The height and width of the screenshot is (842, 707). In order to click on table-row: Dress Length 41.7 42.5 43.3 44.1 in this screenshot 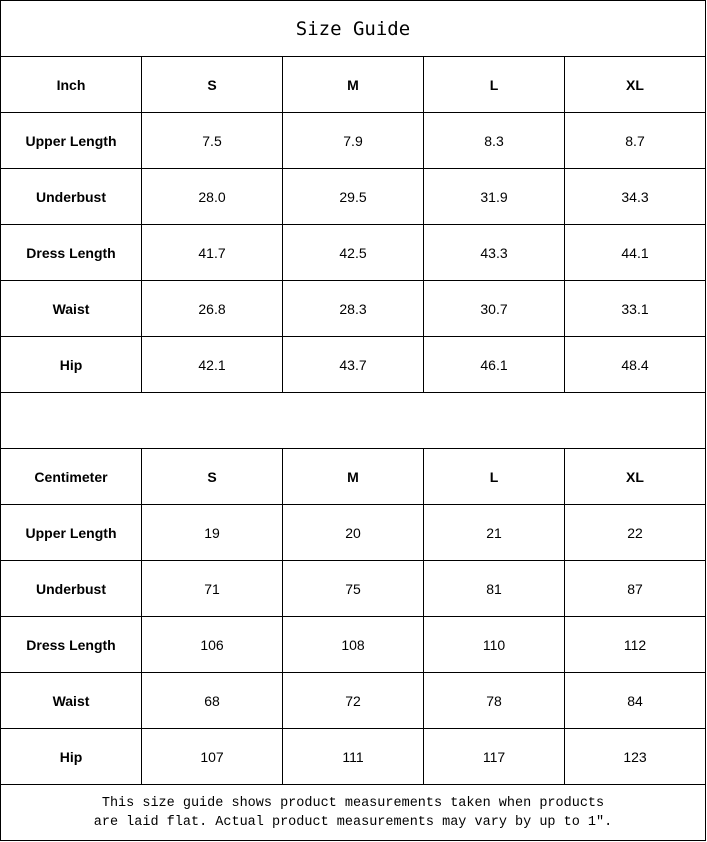, I will do `click(353, 252)`.